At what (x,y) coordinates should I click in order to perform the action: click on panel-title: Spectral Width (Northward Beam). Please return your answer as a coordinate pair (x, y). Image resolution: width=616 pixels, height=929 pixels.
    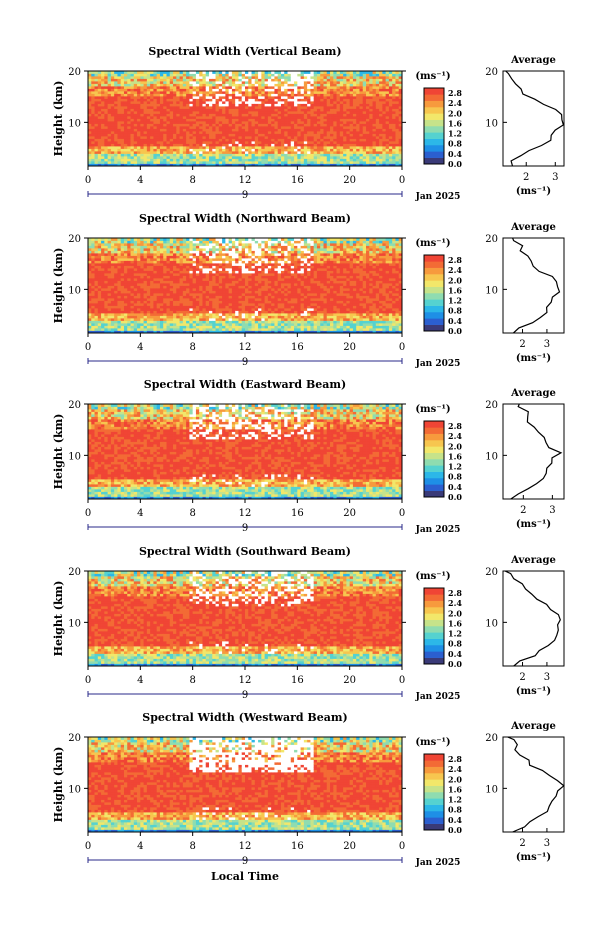
    Looking at the image, I should click on (245, 218).